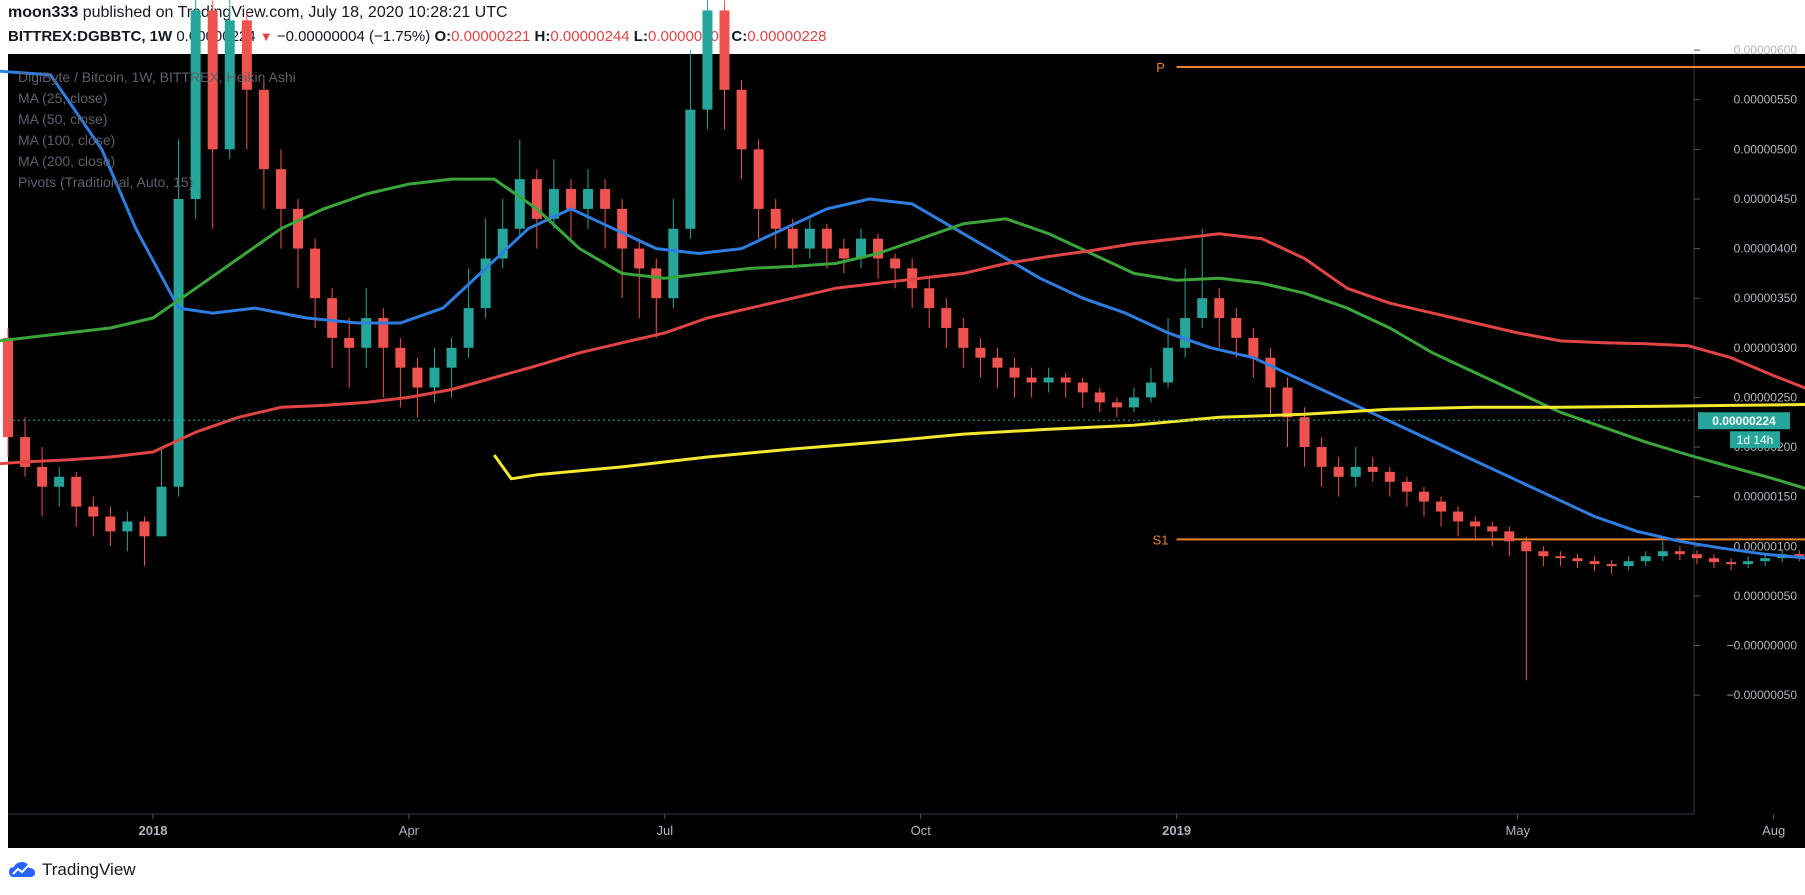  Describe the element at coordinates (1766, 546) in the screenshot. I see `y-tick-label: 0.00000100` at that location.